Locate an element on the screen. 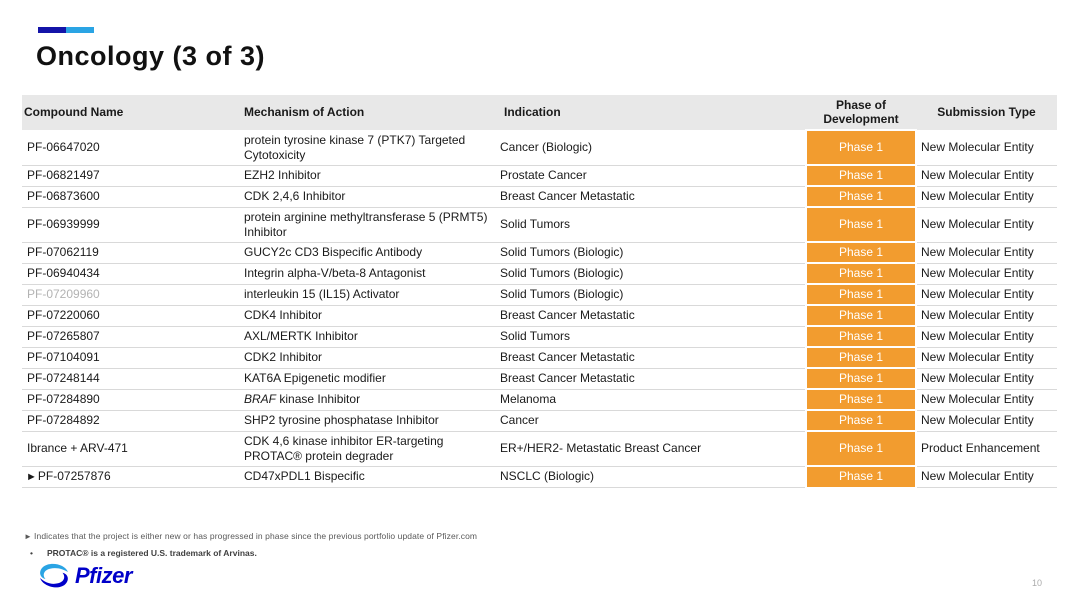 This screenshot has width=1080, height=608. compound-cell: PF-06940434 is located at coordinates (131, 273).